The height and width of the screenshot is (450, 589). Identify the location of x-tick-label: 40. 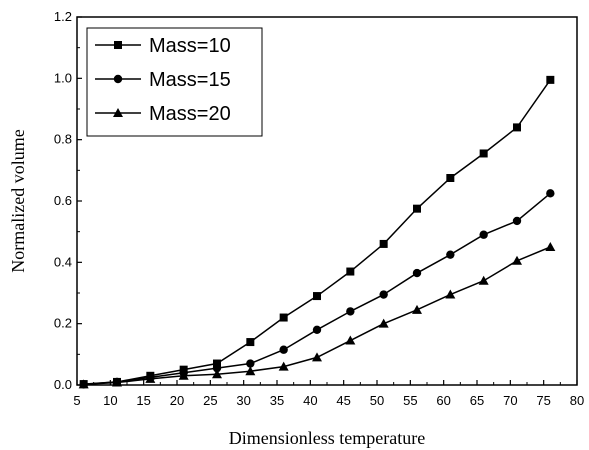
(310, 400).